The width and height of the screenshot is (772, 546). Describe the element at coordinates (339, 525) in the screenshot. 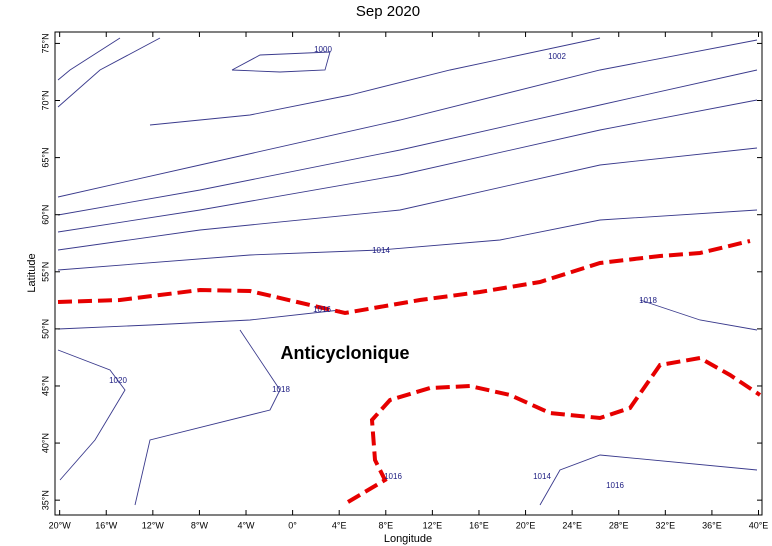

I see `x-tick-label: 4°E` at that location.